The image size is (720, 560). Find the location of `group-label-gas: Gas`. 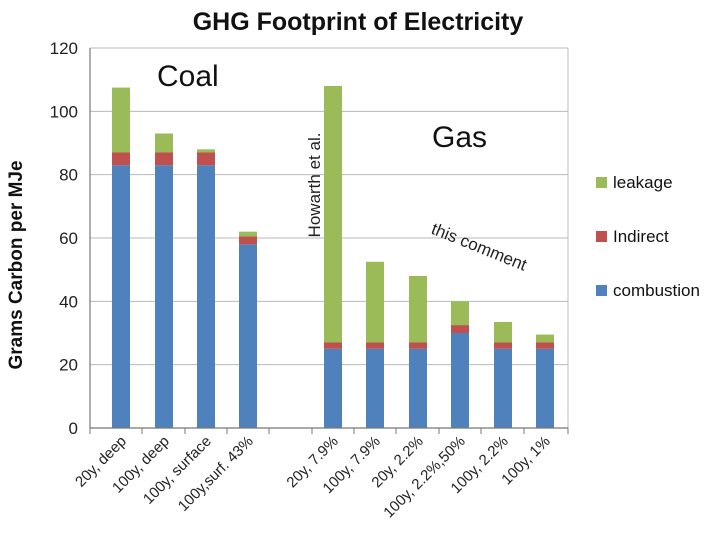

group-label-gas: Gas is located at coordinates (459, 137).